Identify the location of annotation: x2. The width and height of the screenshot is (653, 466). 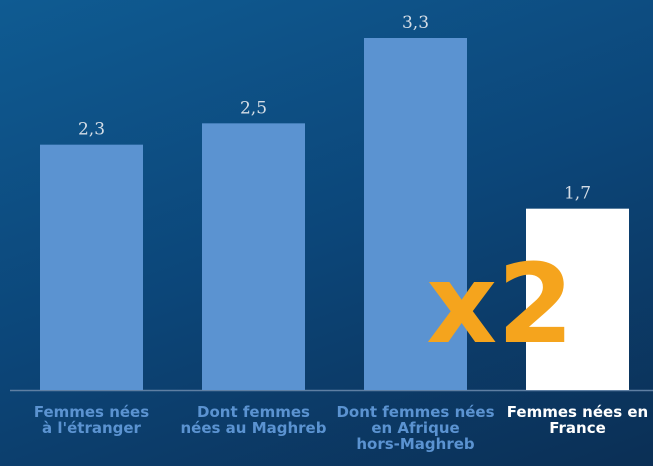
(500, 304).